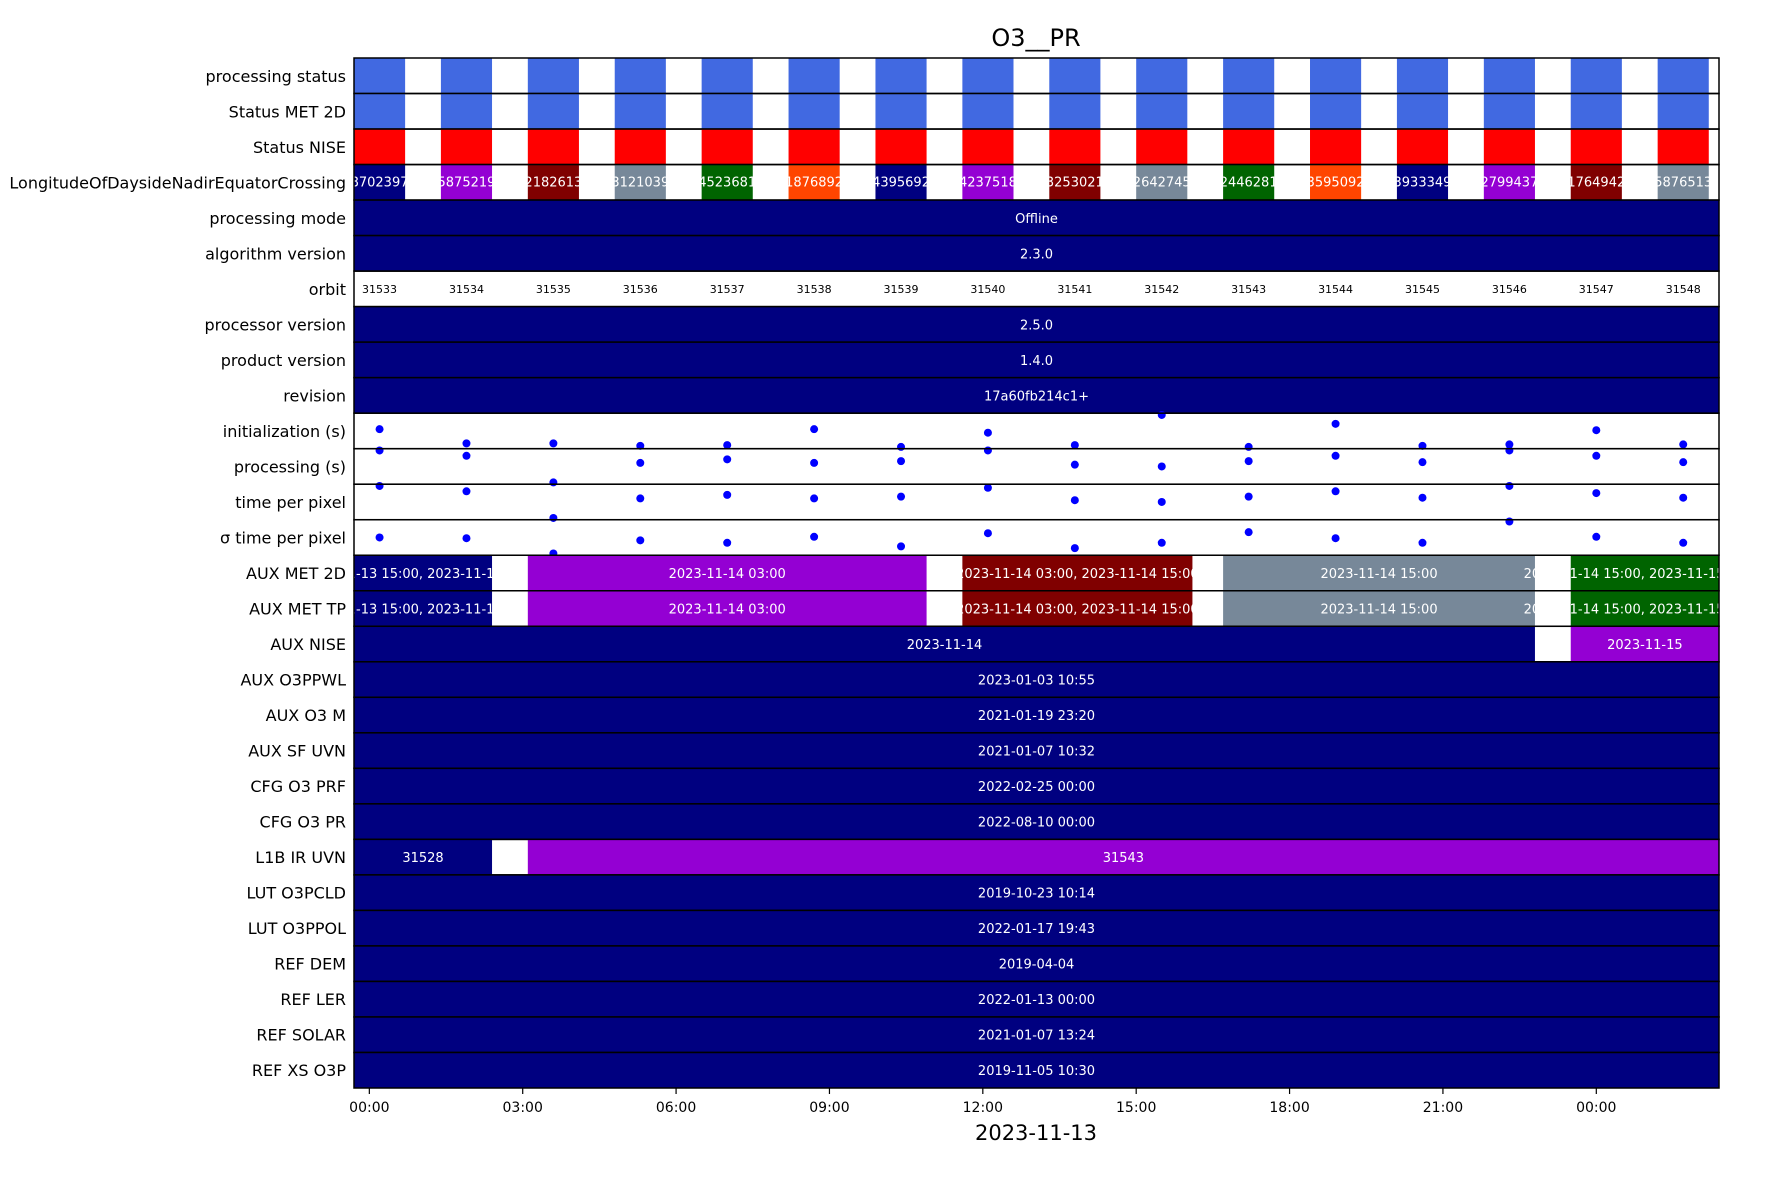 This screenshot has height=1181, width=1771. What do you see at coordinates (296, 893) in the screenshot?
I see `row-label: LUT O3PCLD` at bounding box center [296, 893].